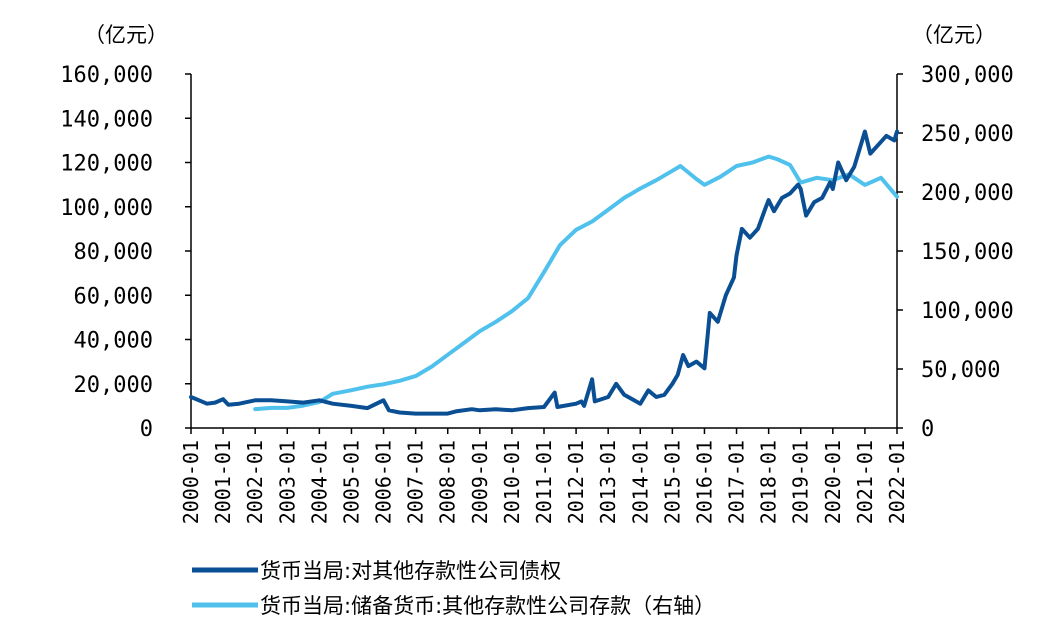 The image size is (1061, 637). Describe the element at coordinates (967, 311) in the screenshot. I see `right-tick-label: 100,000` at that location.